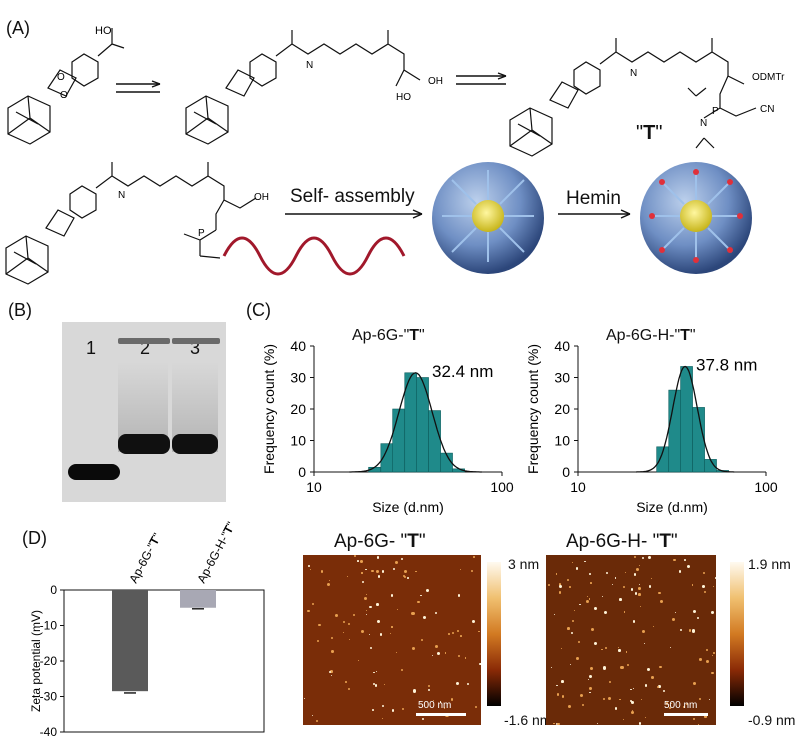 This screenshot has height=740, width=804. I want to click on colorbar-right, so click(737, 634).